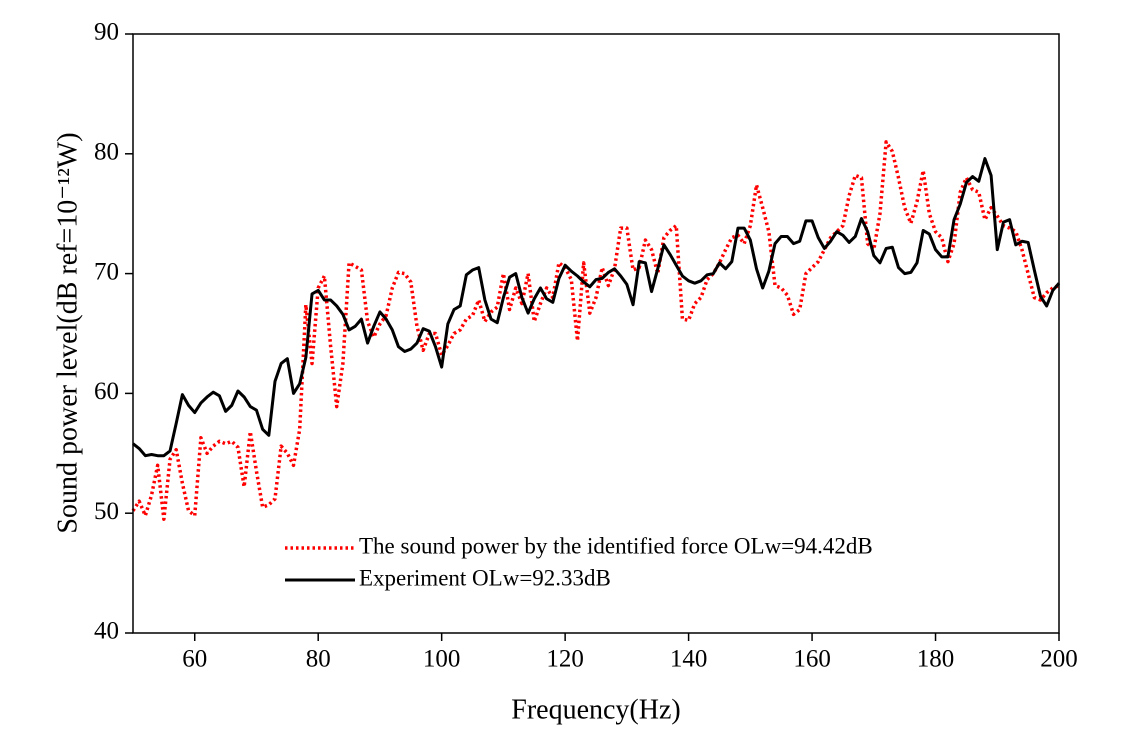 The width and height of the screenshot is (1143, 742). I want to click on y-tick-label: 60, so click(106, 391).